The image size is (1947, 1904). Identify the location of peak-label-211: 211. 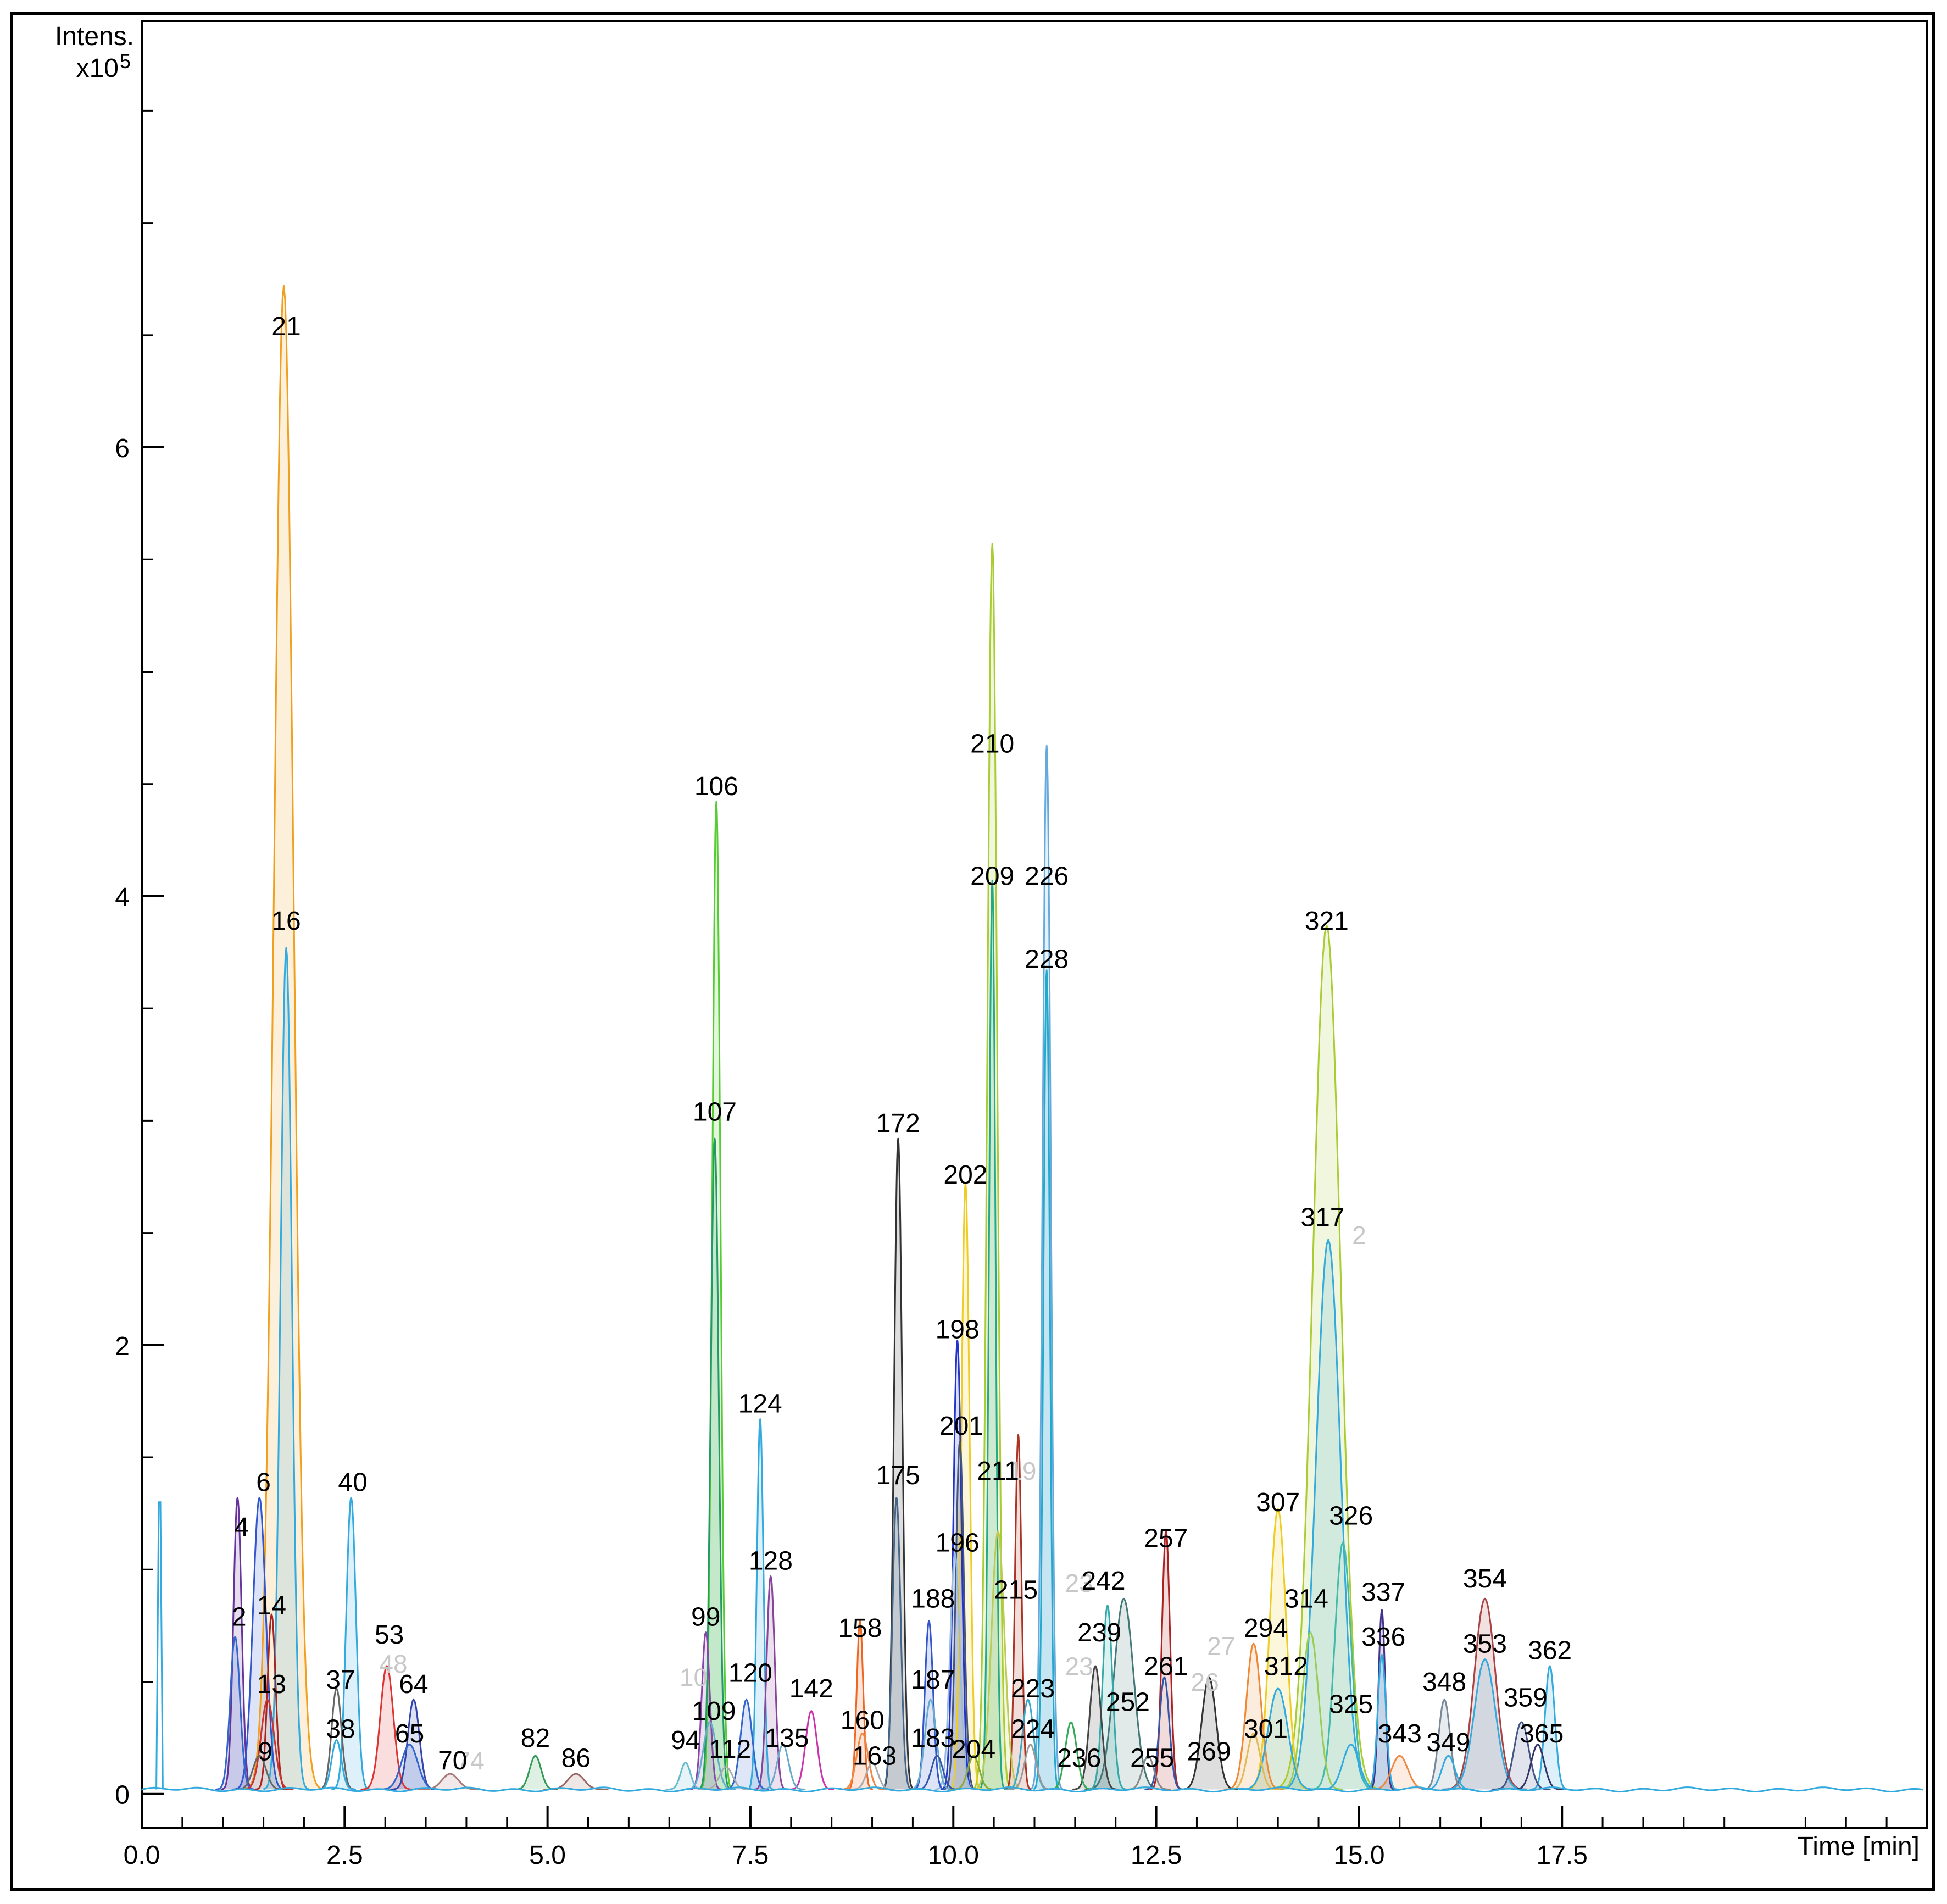
(998, 1471).